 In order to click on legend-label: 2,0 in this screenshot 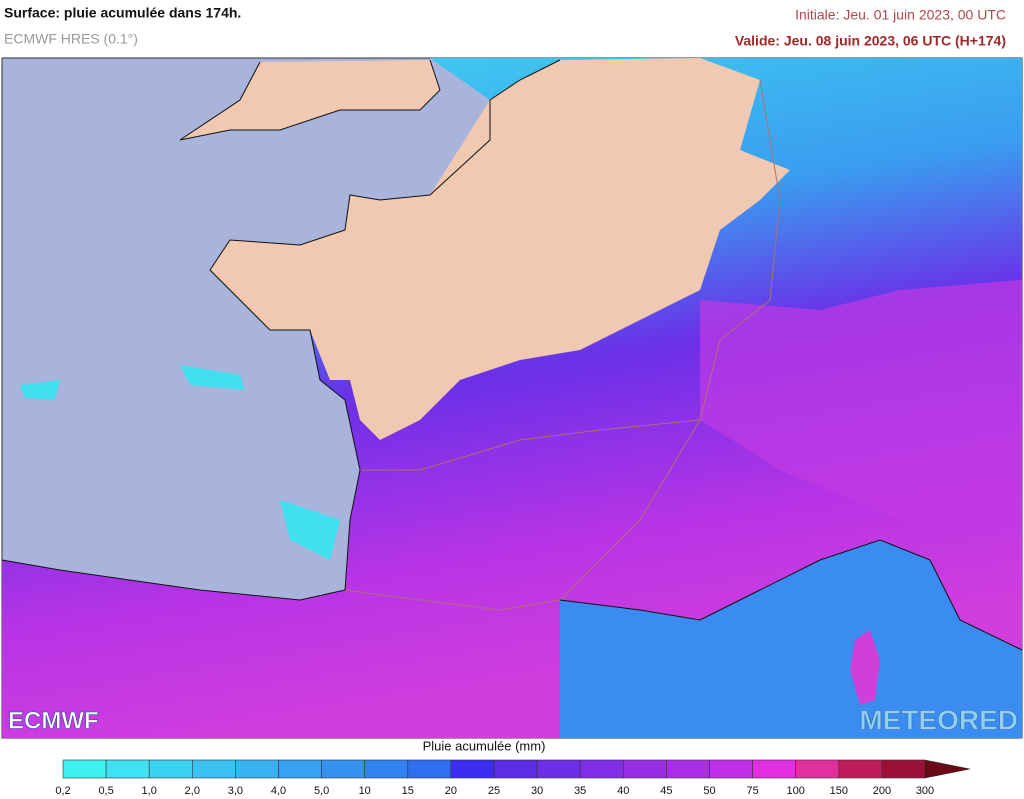, I will do `click(192, 791)`.